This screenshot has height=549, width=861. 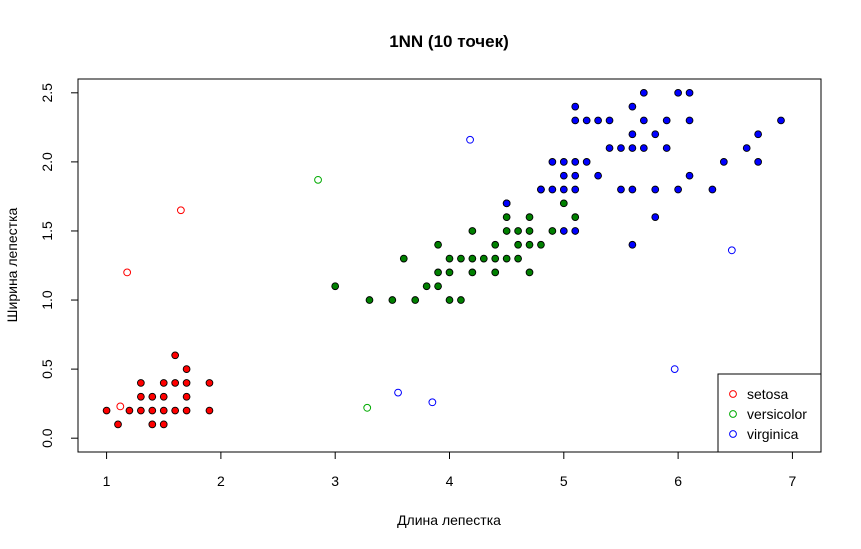 I want to click on legend-marker-versicolor, so click(x=733, y=414).